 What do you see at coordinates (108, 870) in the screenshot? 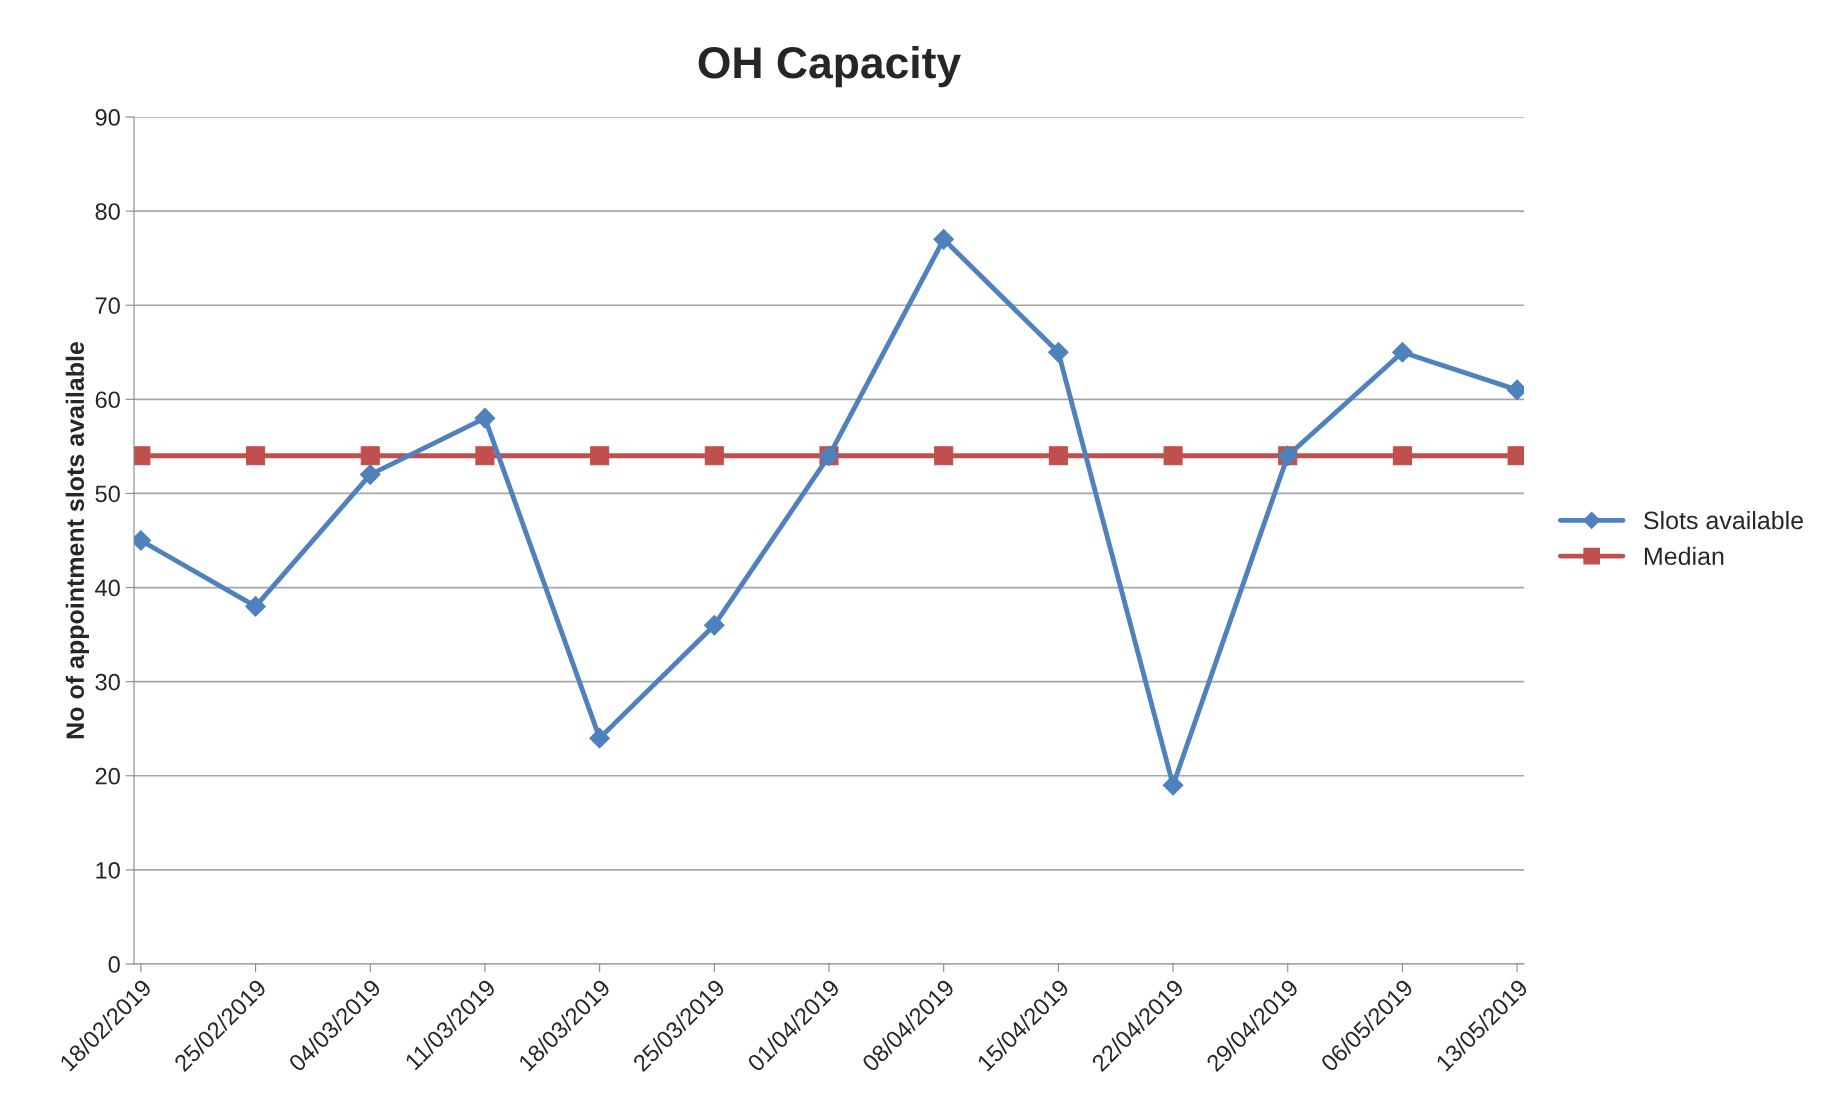
I see `y-tick-label: 10` at bounding box center [108, 870].